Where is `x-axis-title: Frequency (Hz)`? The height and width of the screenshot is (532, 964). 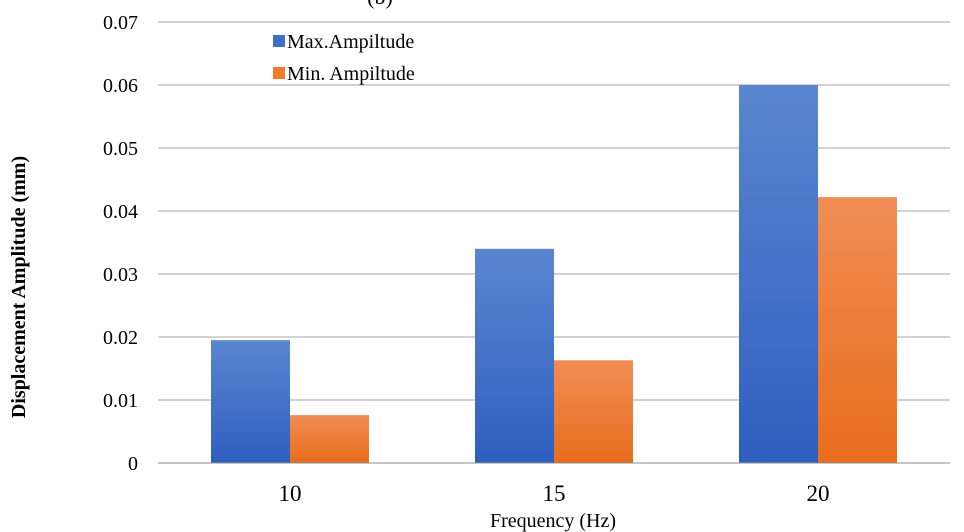
x-axis-title: Frequency (Hz) is located at coordinates (553, 521).